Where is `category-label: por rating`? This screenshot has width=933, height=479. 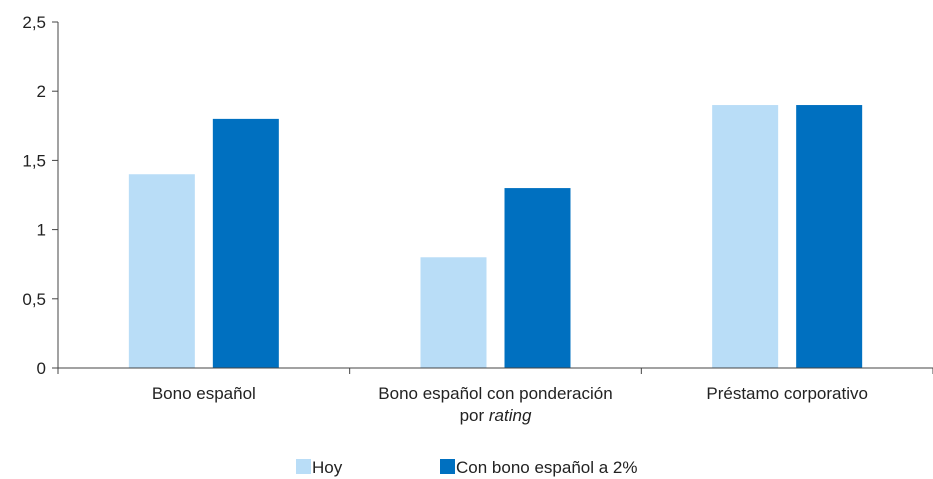
category-label: por rating is located at coordinates (496, 415).